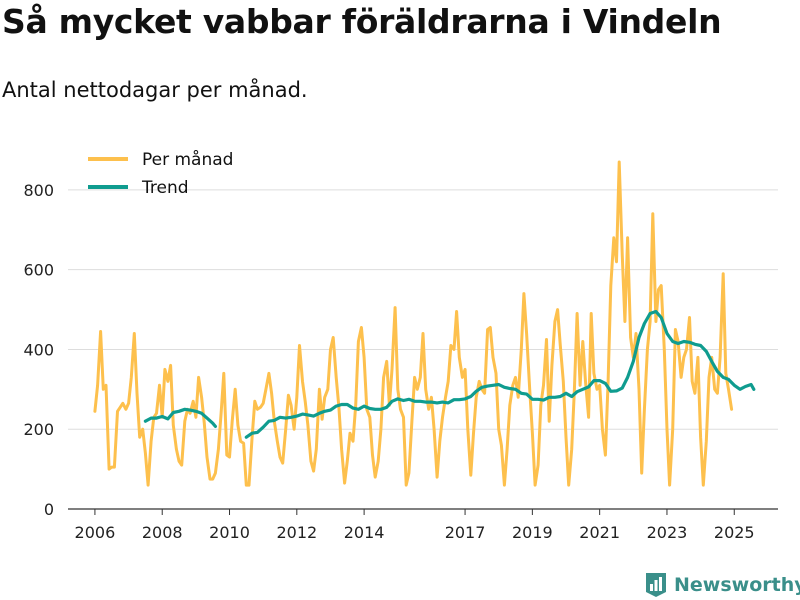 The width and height of the screenshot is (800, 600). Describe the element at coordinates (296, 532) in the screenshot. I see `x-tick-label: 2012` at that location.